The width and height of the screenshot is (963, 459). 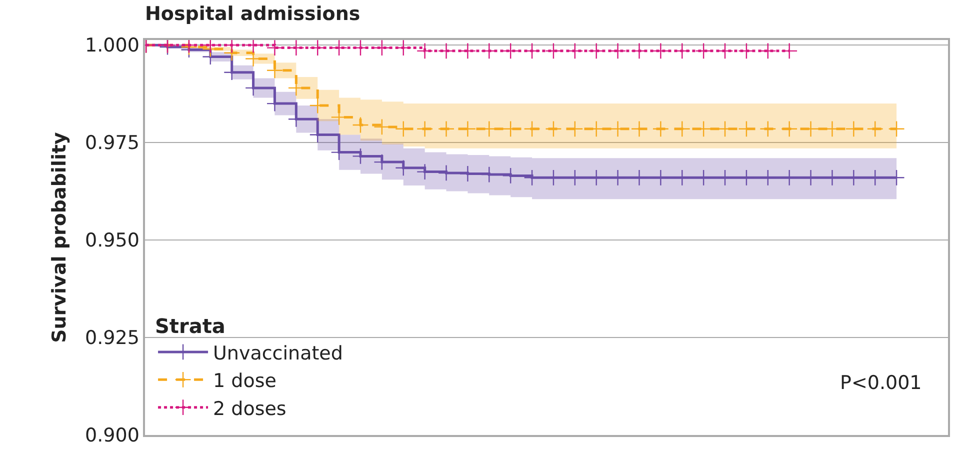 I want to click on legend-title: Strata, so click(x=190, y=326).